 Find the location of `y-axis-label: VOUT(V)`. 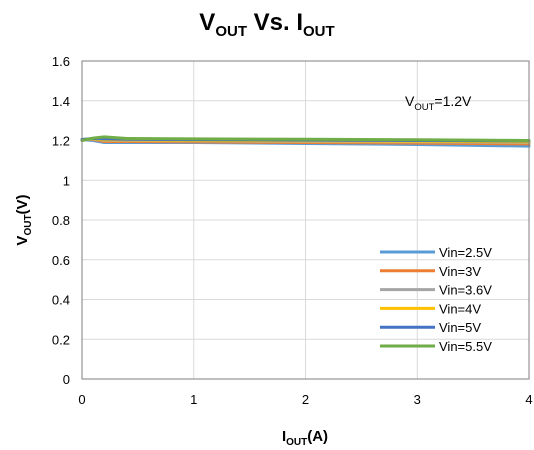

y-axis-label: VOUT(V) is located at coordinates (24, 219).